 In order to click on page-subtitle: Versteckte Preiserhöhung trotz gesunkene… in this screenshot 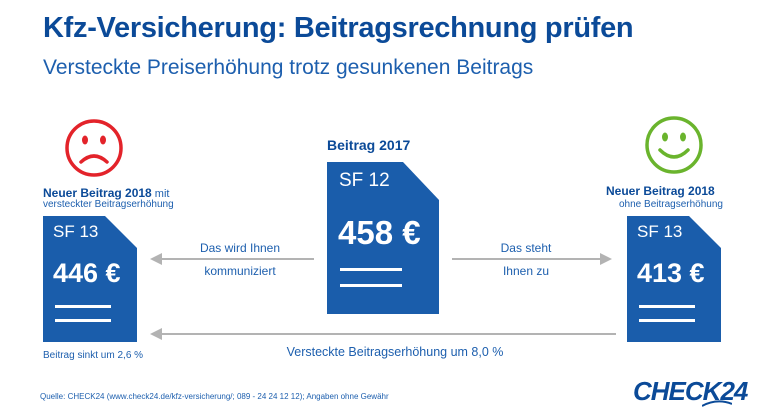, I will do `click(288, 67)`.